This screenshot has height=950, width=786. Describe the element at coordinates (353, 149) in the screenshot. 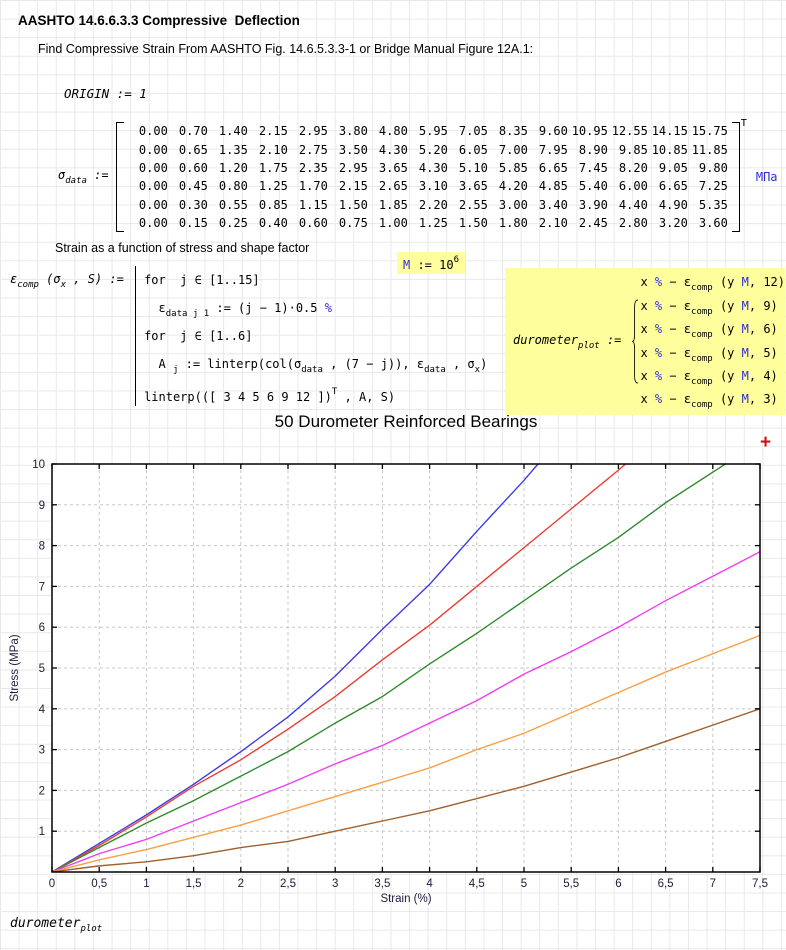

I see `matrix-cell: 3.50` at that location.